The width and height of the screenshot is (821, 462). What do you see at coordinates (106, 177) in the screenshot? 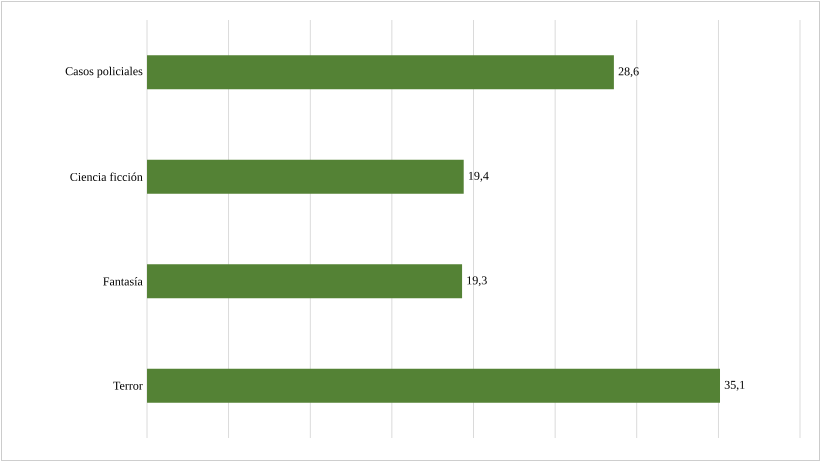
I see `y-tick-label: Ciencia ficción` at bounding box center [106, 177].